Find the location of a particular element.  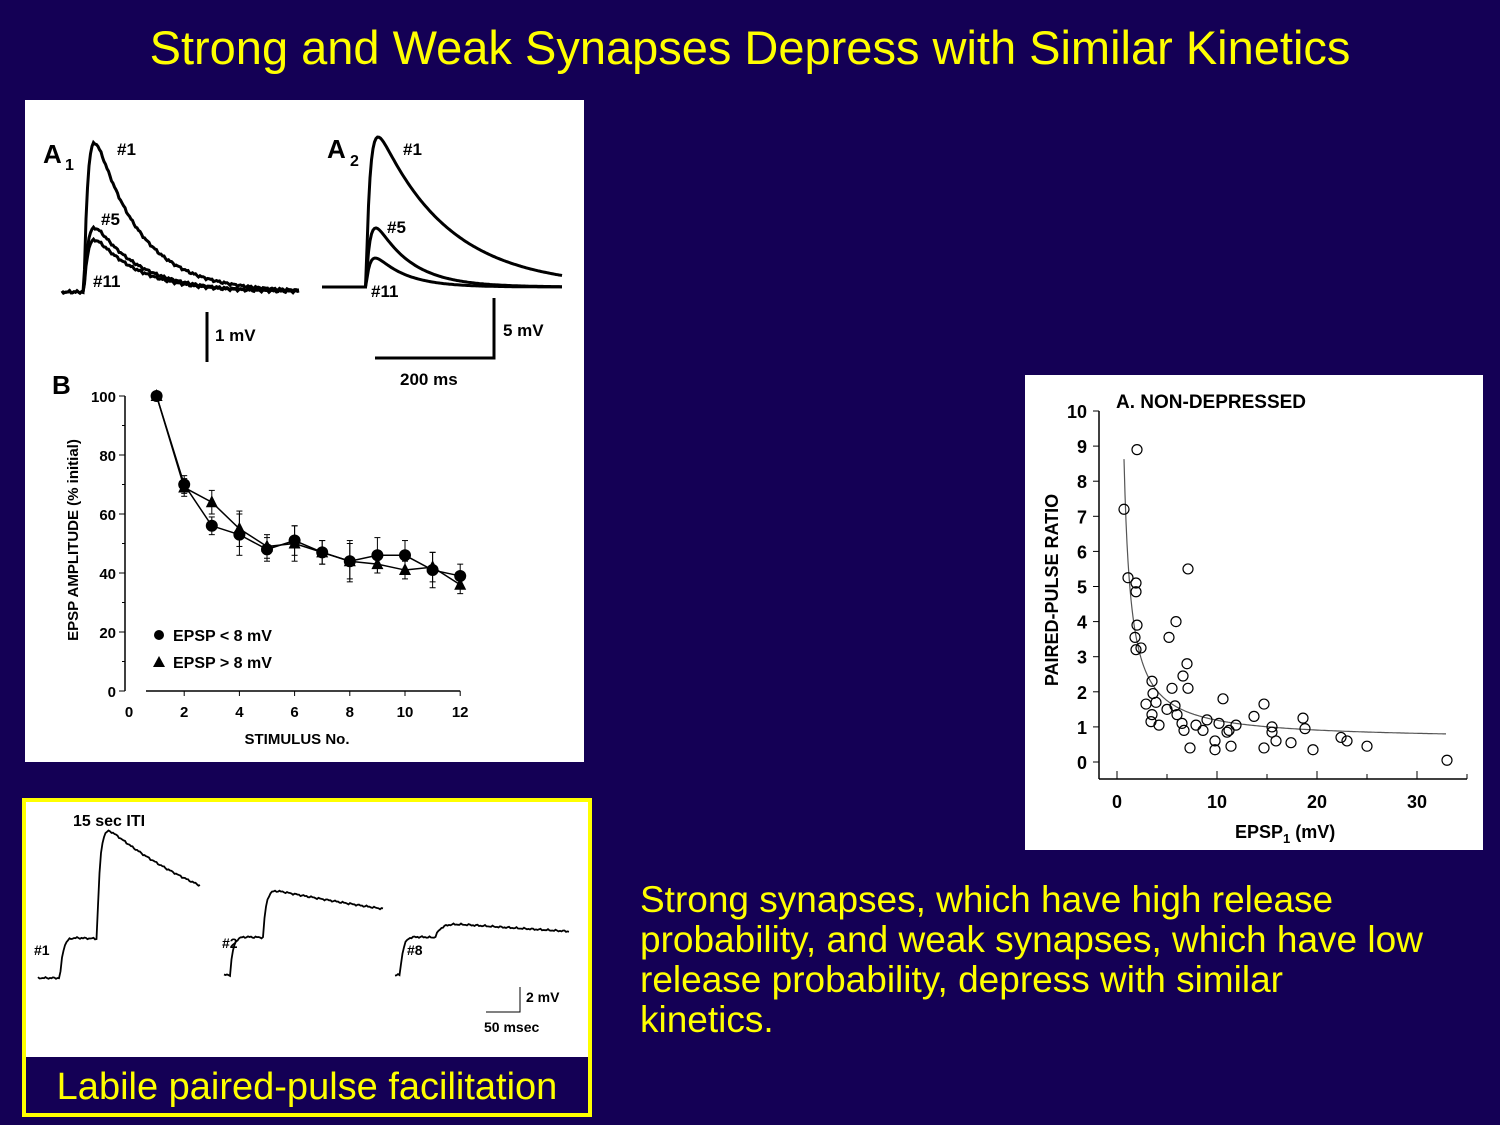

ppf-scale-v: 2 mV is located at coordinates (543, 997).